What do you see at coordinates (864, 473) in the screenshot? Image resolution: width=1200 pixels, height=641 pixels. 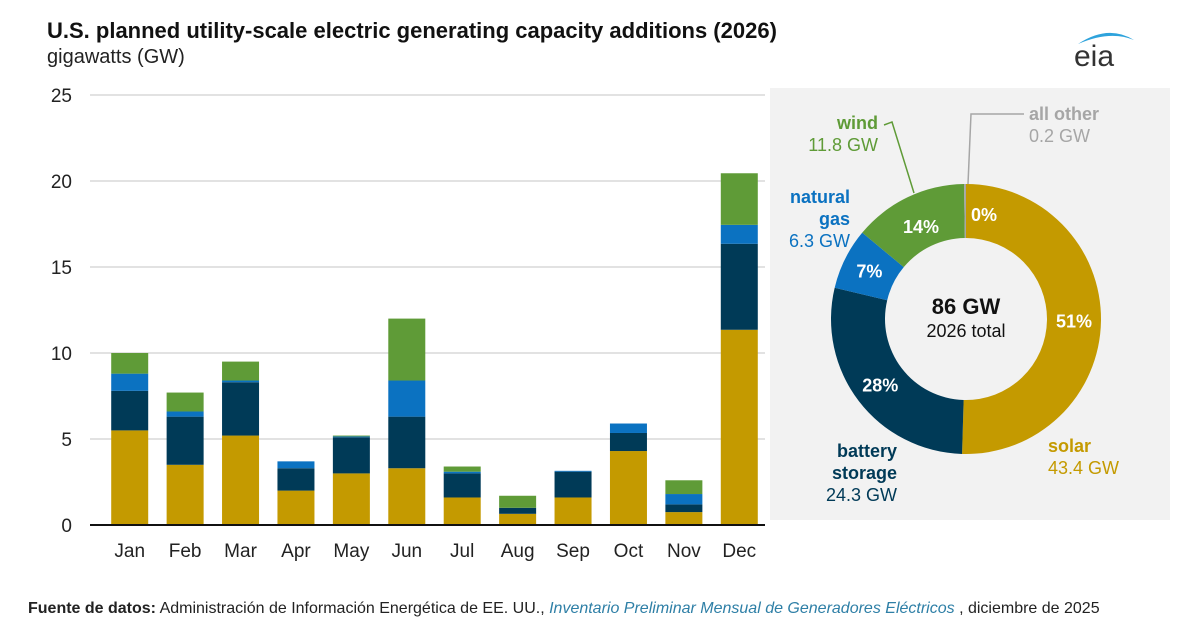 I see `donut-category-label: storage` at bounding box center [864, 473].